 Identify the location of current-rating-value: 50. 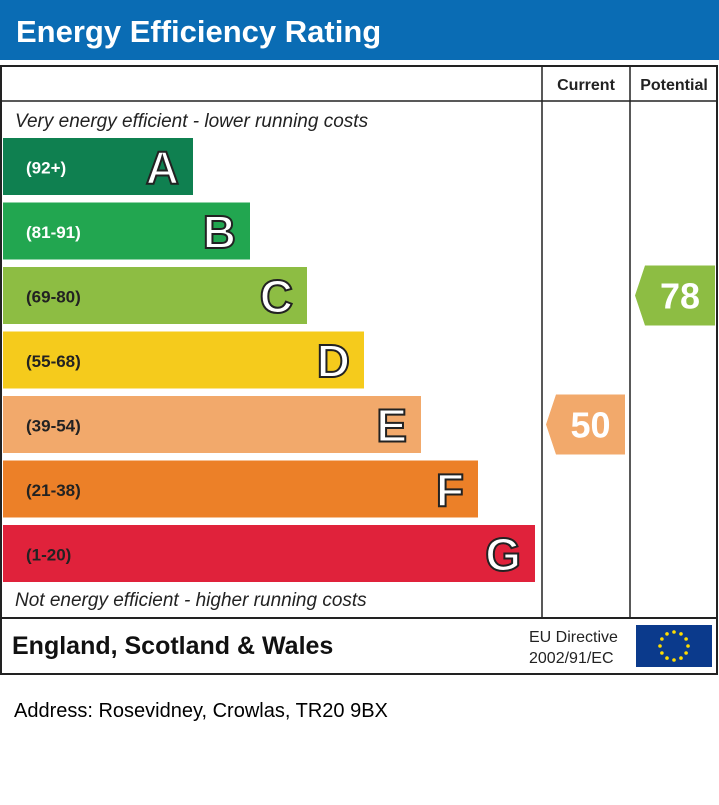
(590, 425).